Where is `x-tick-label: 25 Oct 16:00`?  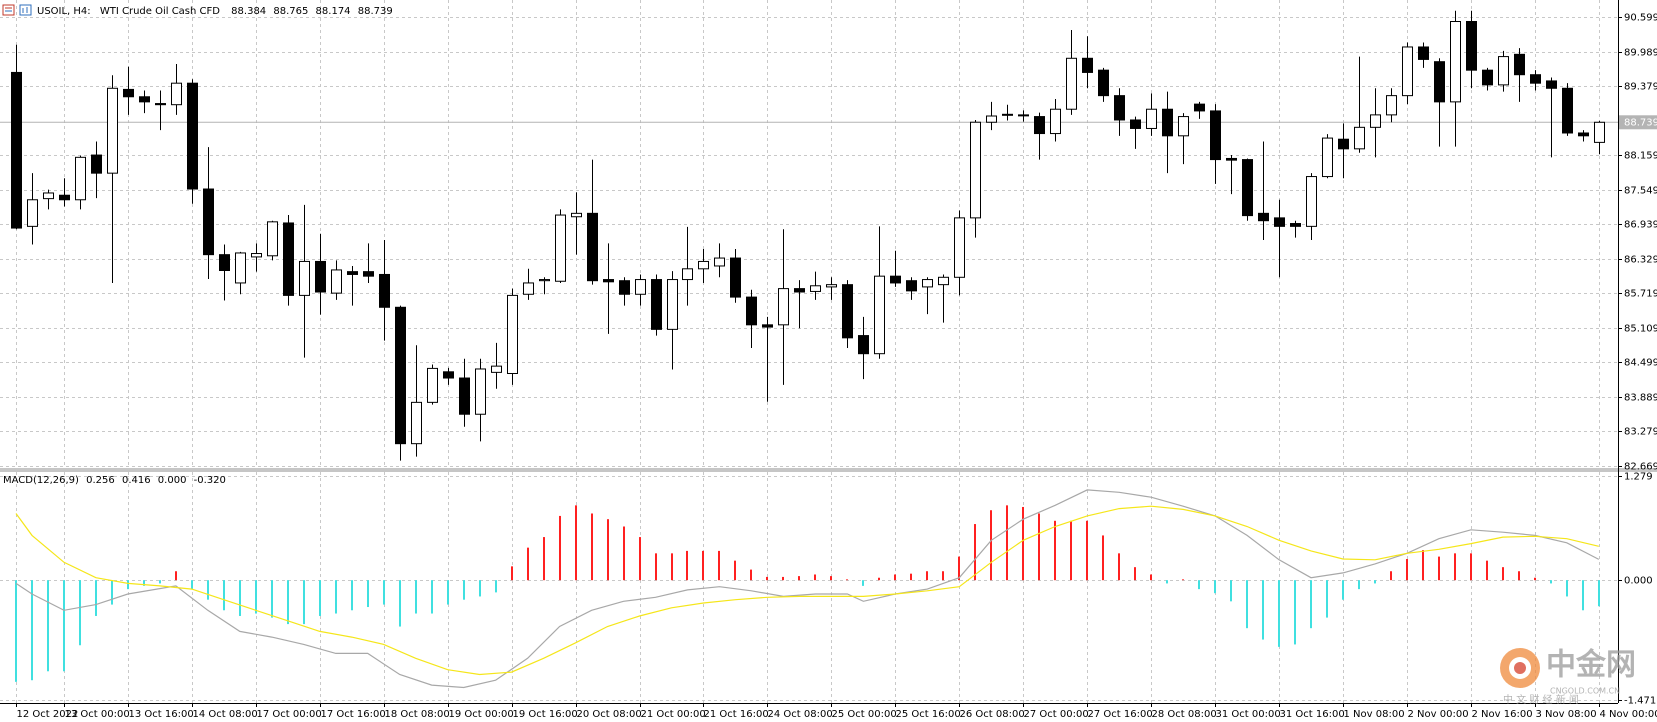 x-tick-label: 25 Oct 16:00 is located at coordinates (928, 714).